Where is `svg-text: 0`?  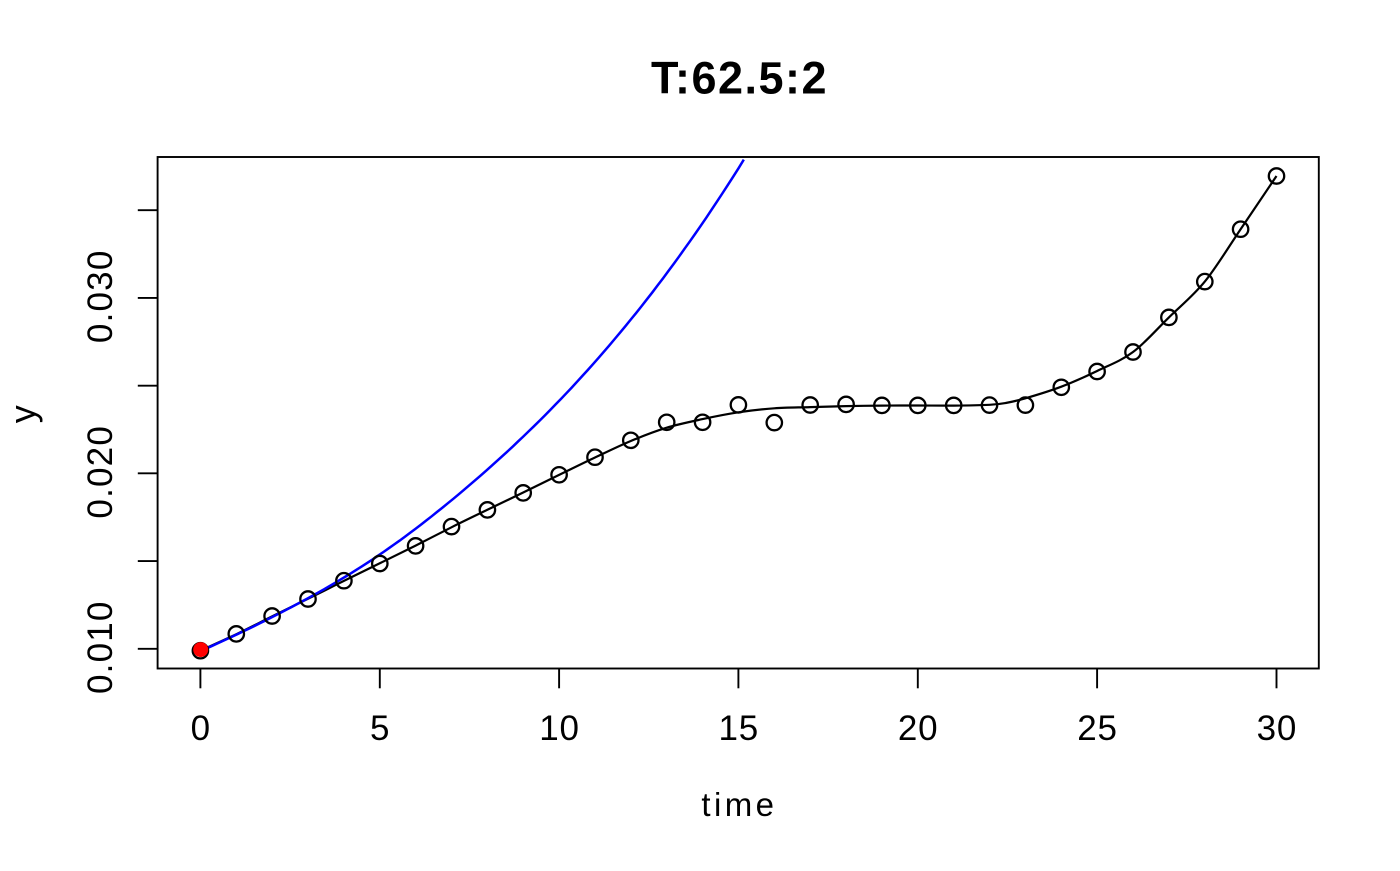
svg-text: 0 is located at coordinates (201, 728).